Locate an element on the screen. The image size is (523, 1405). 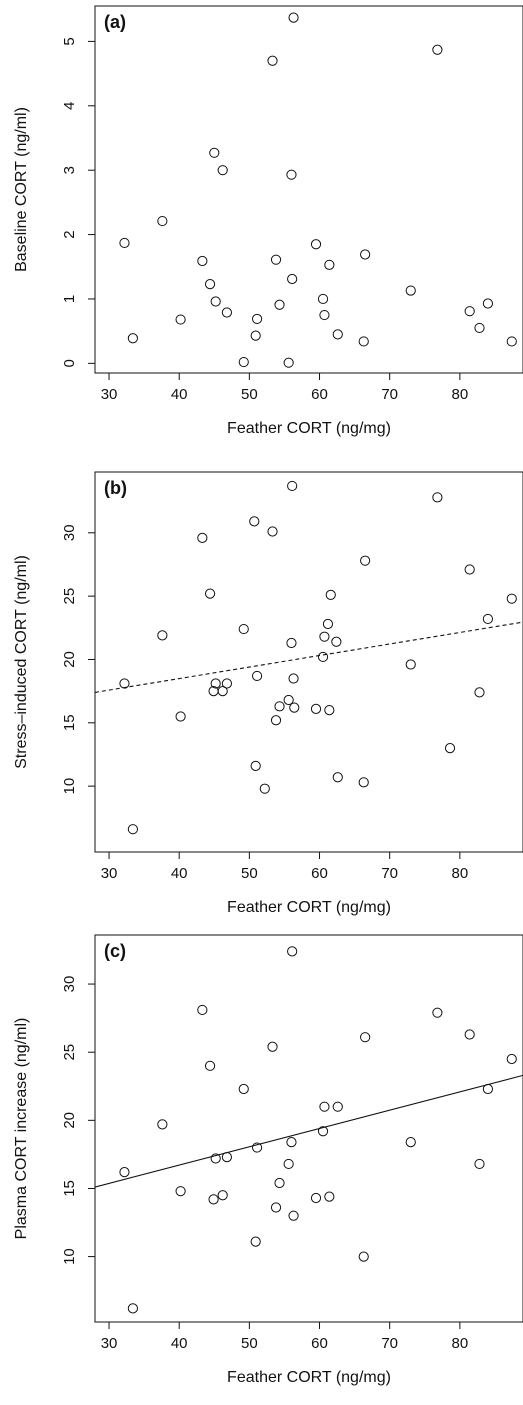
x-tick-label: 70 is located at coordinates (389, 873).